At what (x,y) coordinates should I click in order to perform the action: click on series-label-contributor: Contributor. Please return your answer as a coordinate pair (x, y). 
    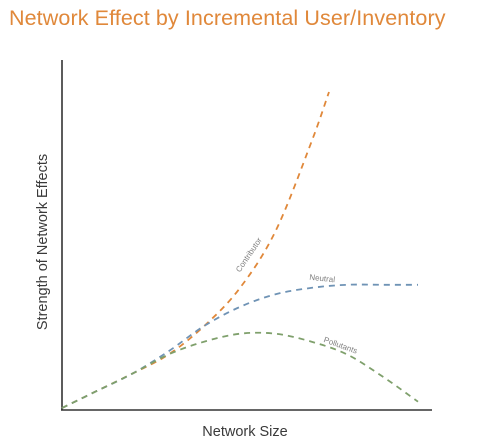
    Looking at the image, I should click on (249, 255).